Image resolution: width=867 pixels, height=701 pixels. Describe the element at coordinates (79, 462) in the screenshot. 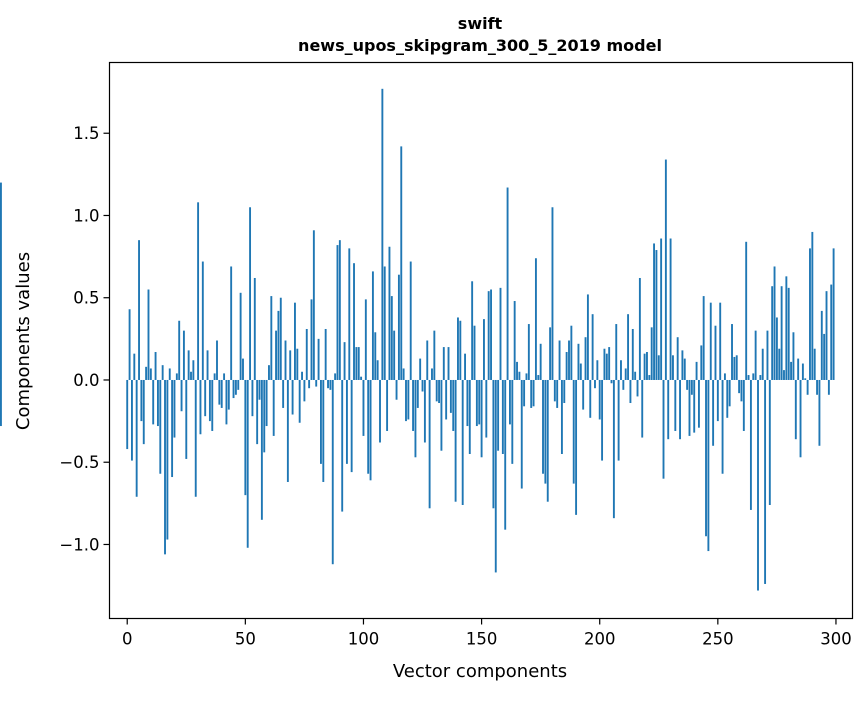

I see `y-tick-label: −0.5` at that location.